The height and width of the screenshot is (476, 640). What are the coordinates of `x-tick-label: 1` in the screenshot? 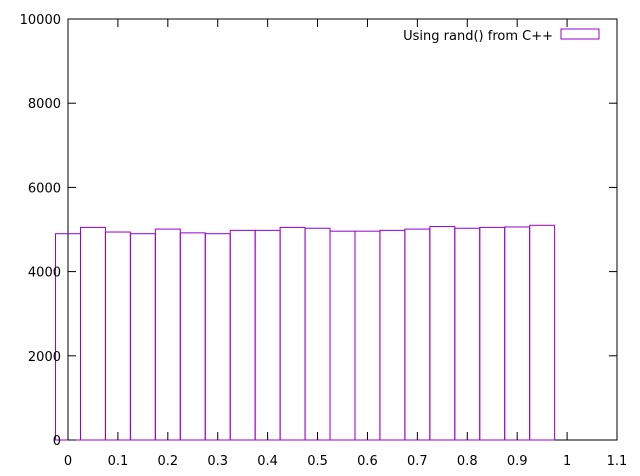 It's located at (567, 461).